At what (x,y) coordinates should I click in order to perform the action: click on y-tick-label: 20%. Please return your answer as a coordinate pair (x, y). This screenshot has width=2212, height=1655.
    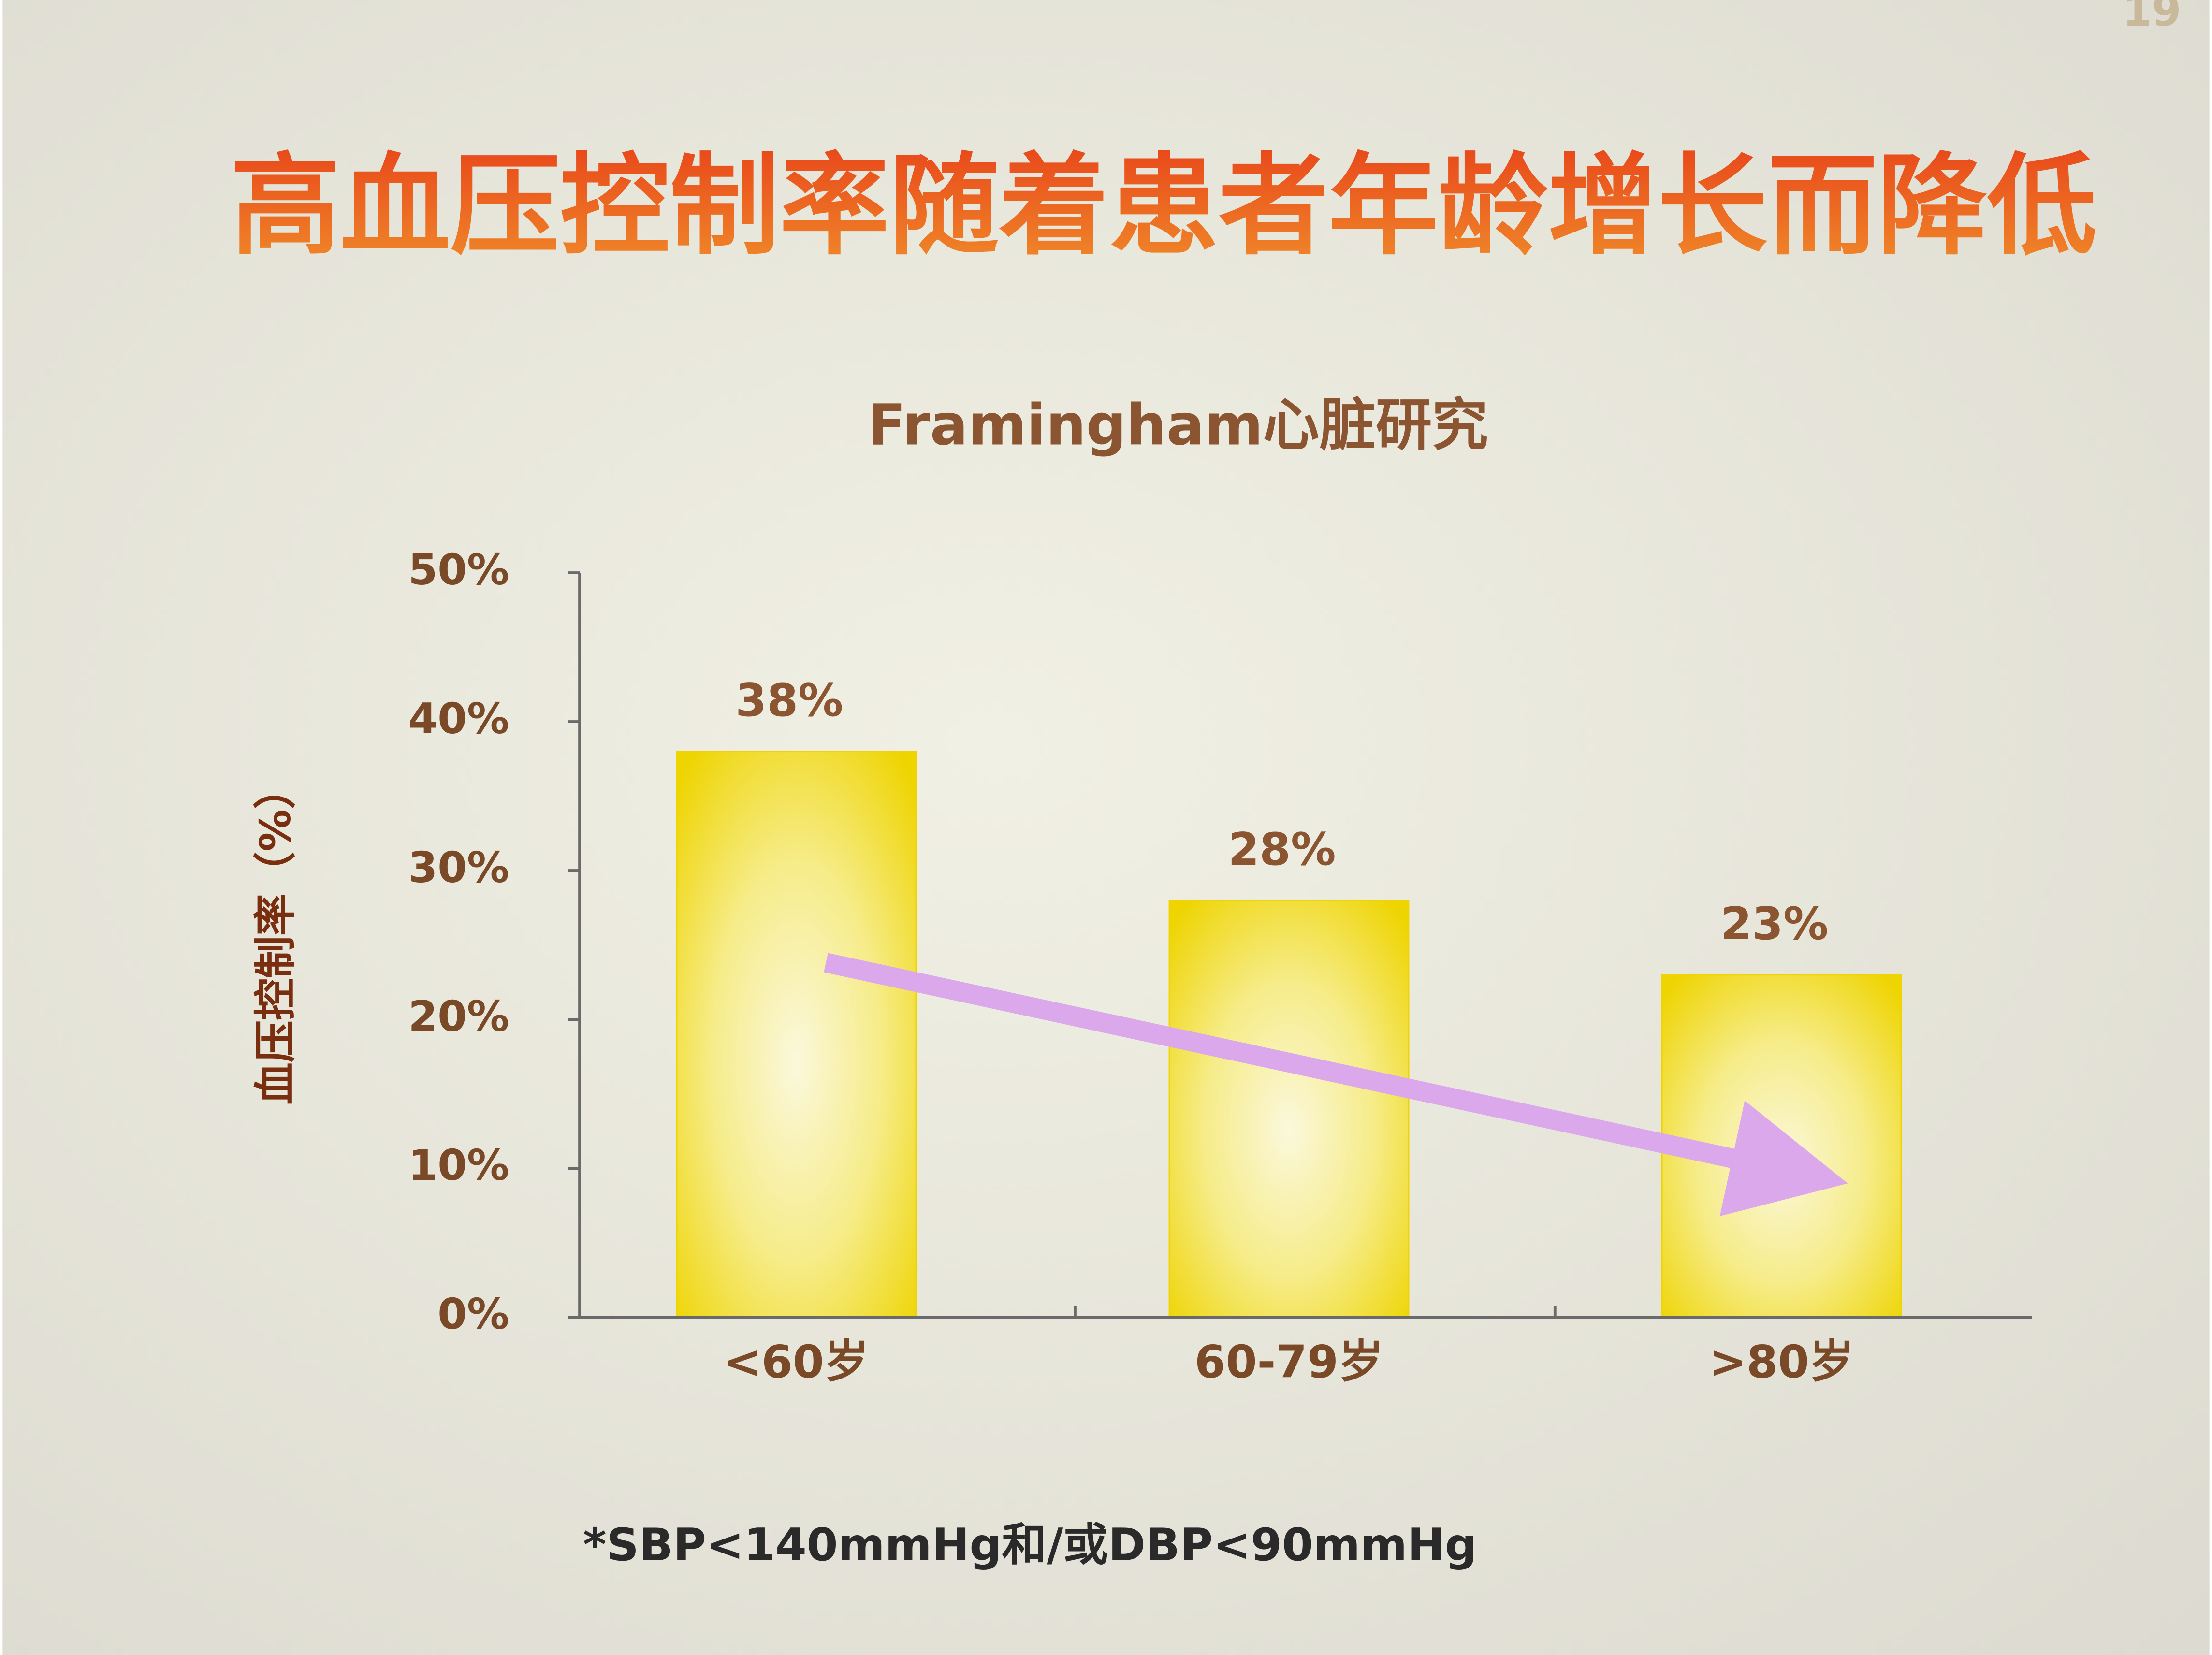
    Looking at the image, I should click on (458, 1016).